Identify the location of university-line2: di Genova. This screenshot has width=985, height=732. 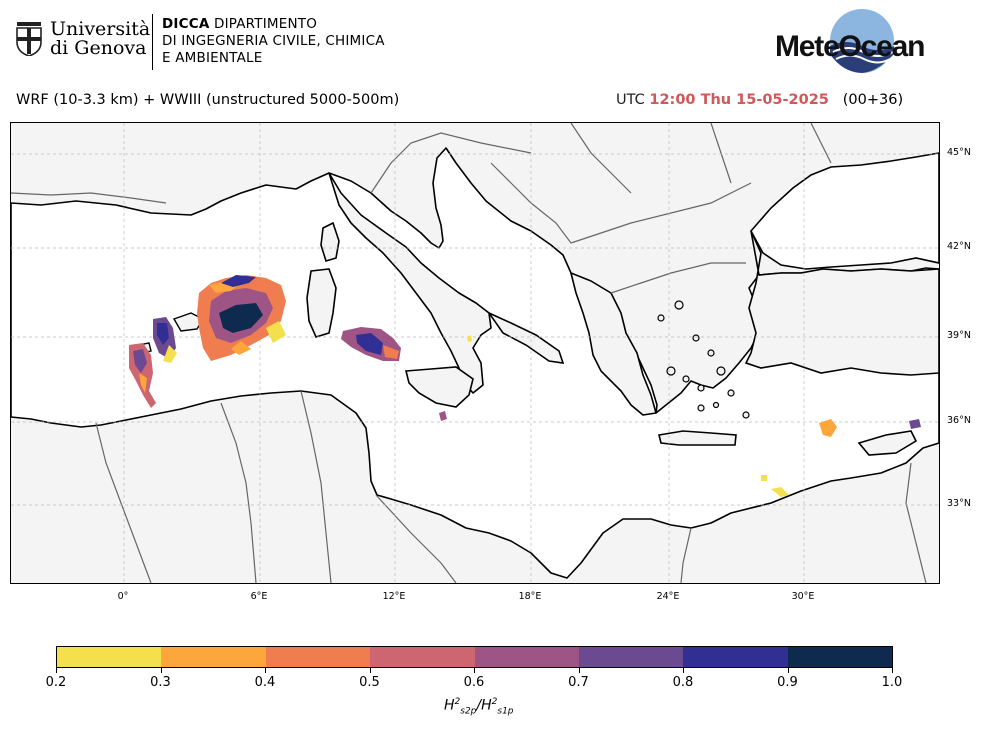
(98, 48).